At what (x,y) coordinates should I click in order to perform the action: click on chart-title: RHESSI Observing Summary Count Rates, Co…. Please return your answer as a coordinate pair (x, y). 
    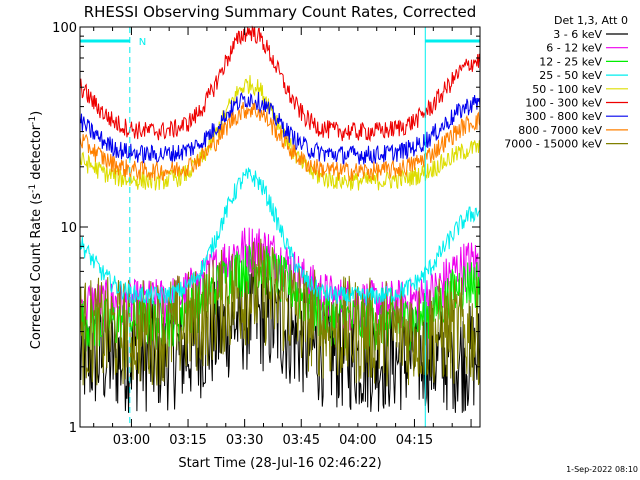
    Looking at the image, I should click on (280, 12).